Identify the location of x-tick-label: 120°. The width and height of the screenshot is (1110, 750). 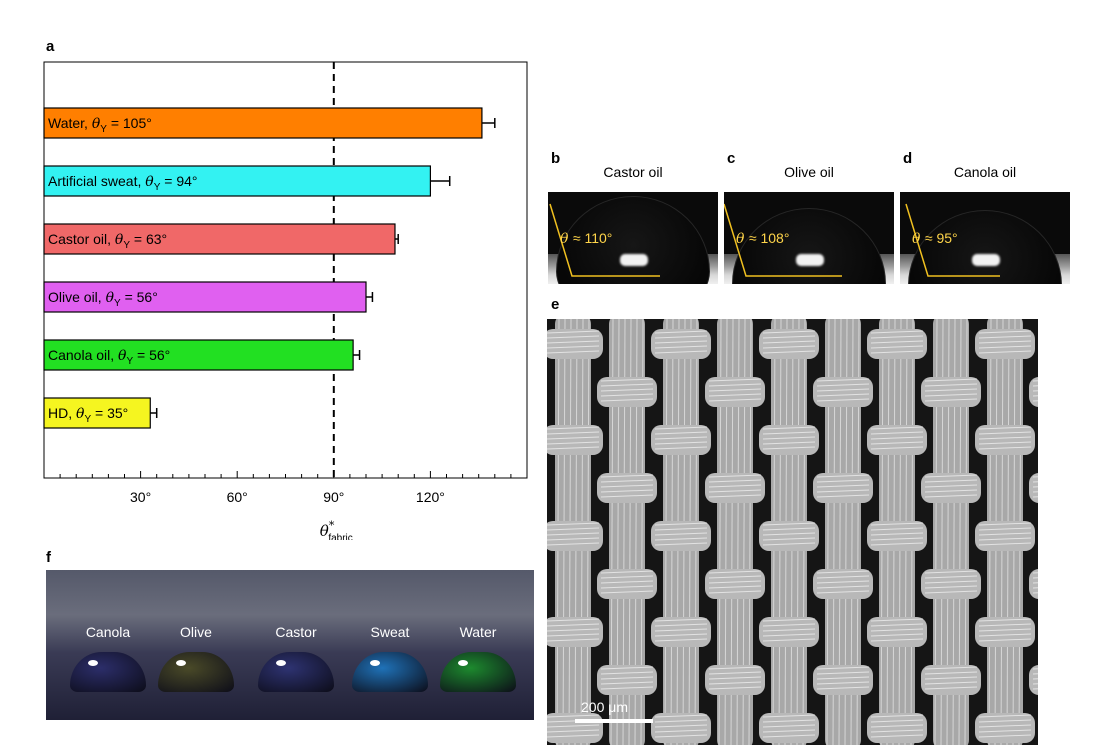
(430, 497).